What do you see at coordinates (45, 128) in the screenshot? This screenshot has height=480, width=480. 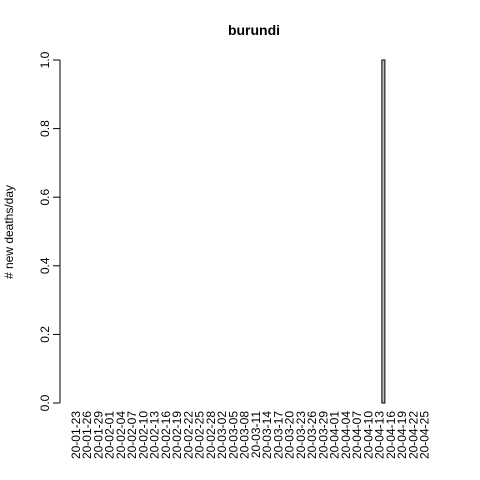 I see `y-tick-label-0.8: 0.8` at bounding box center [45, 128].